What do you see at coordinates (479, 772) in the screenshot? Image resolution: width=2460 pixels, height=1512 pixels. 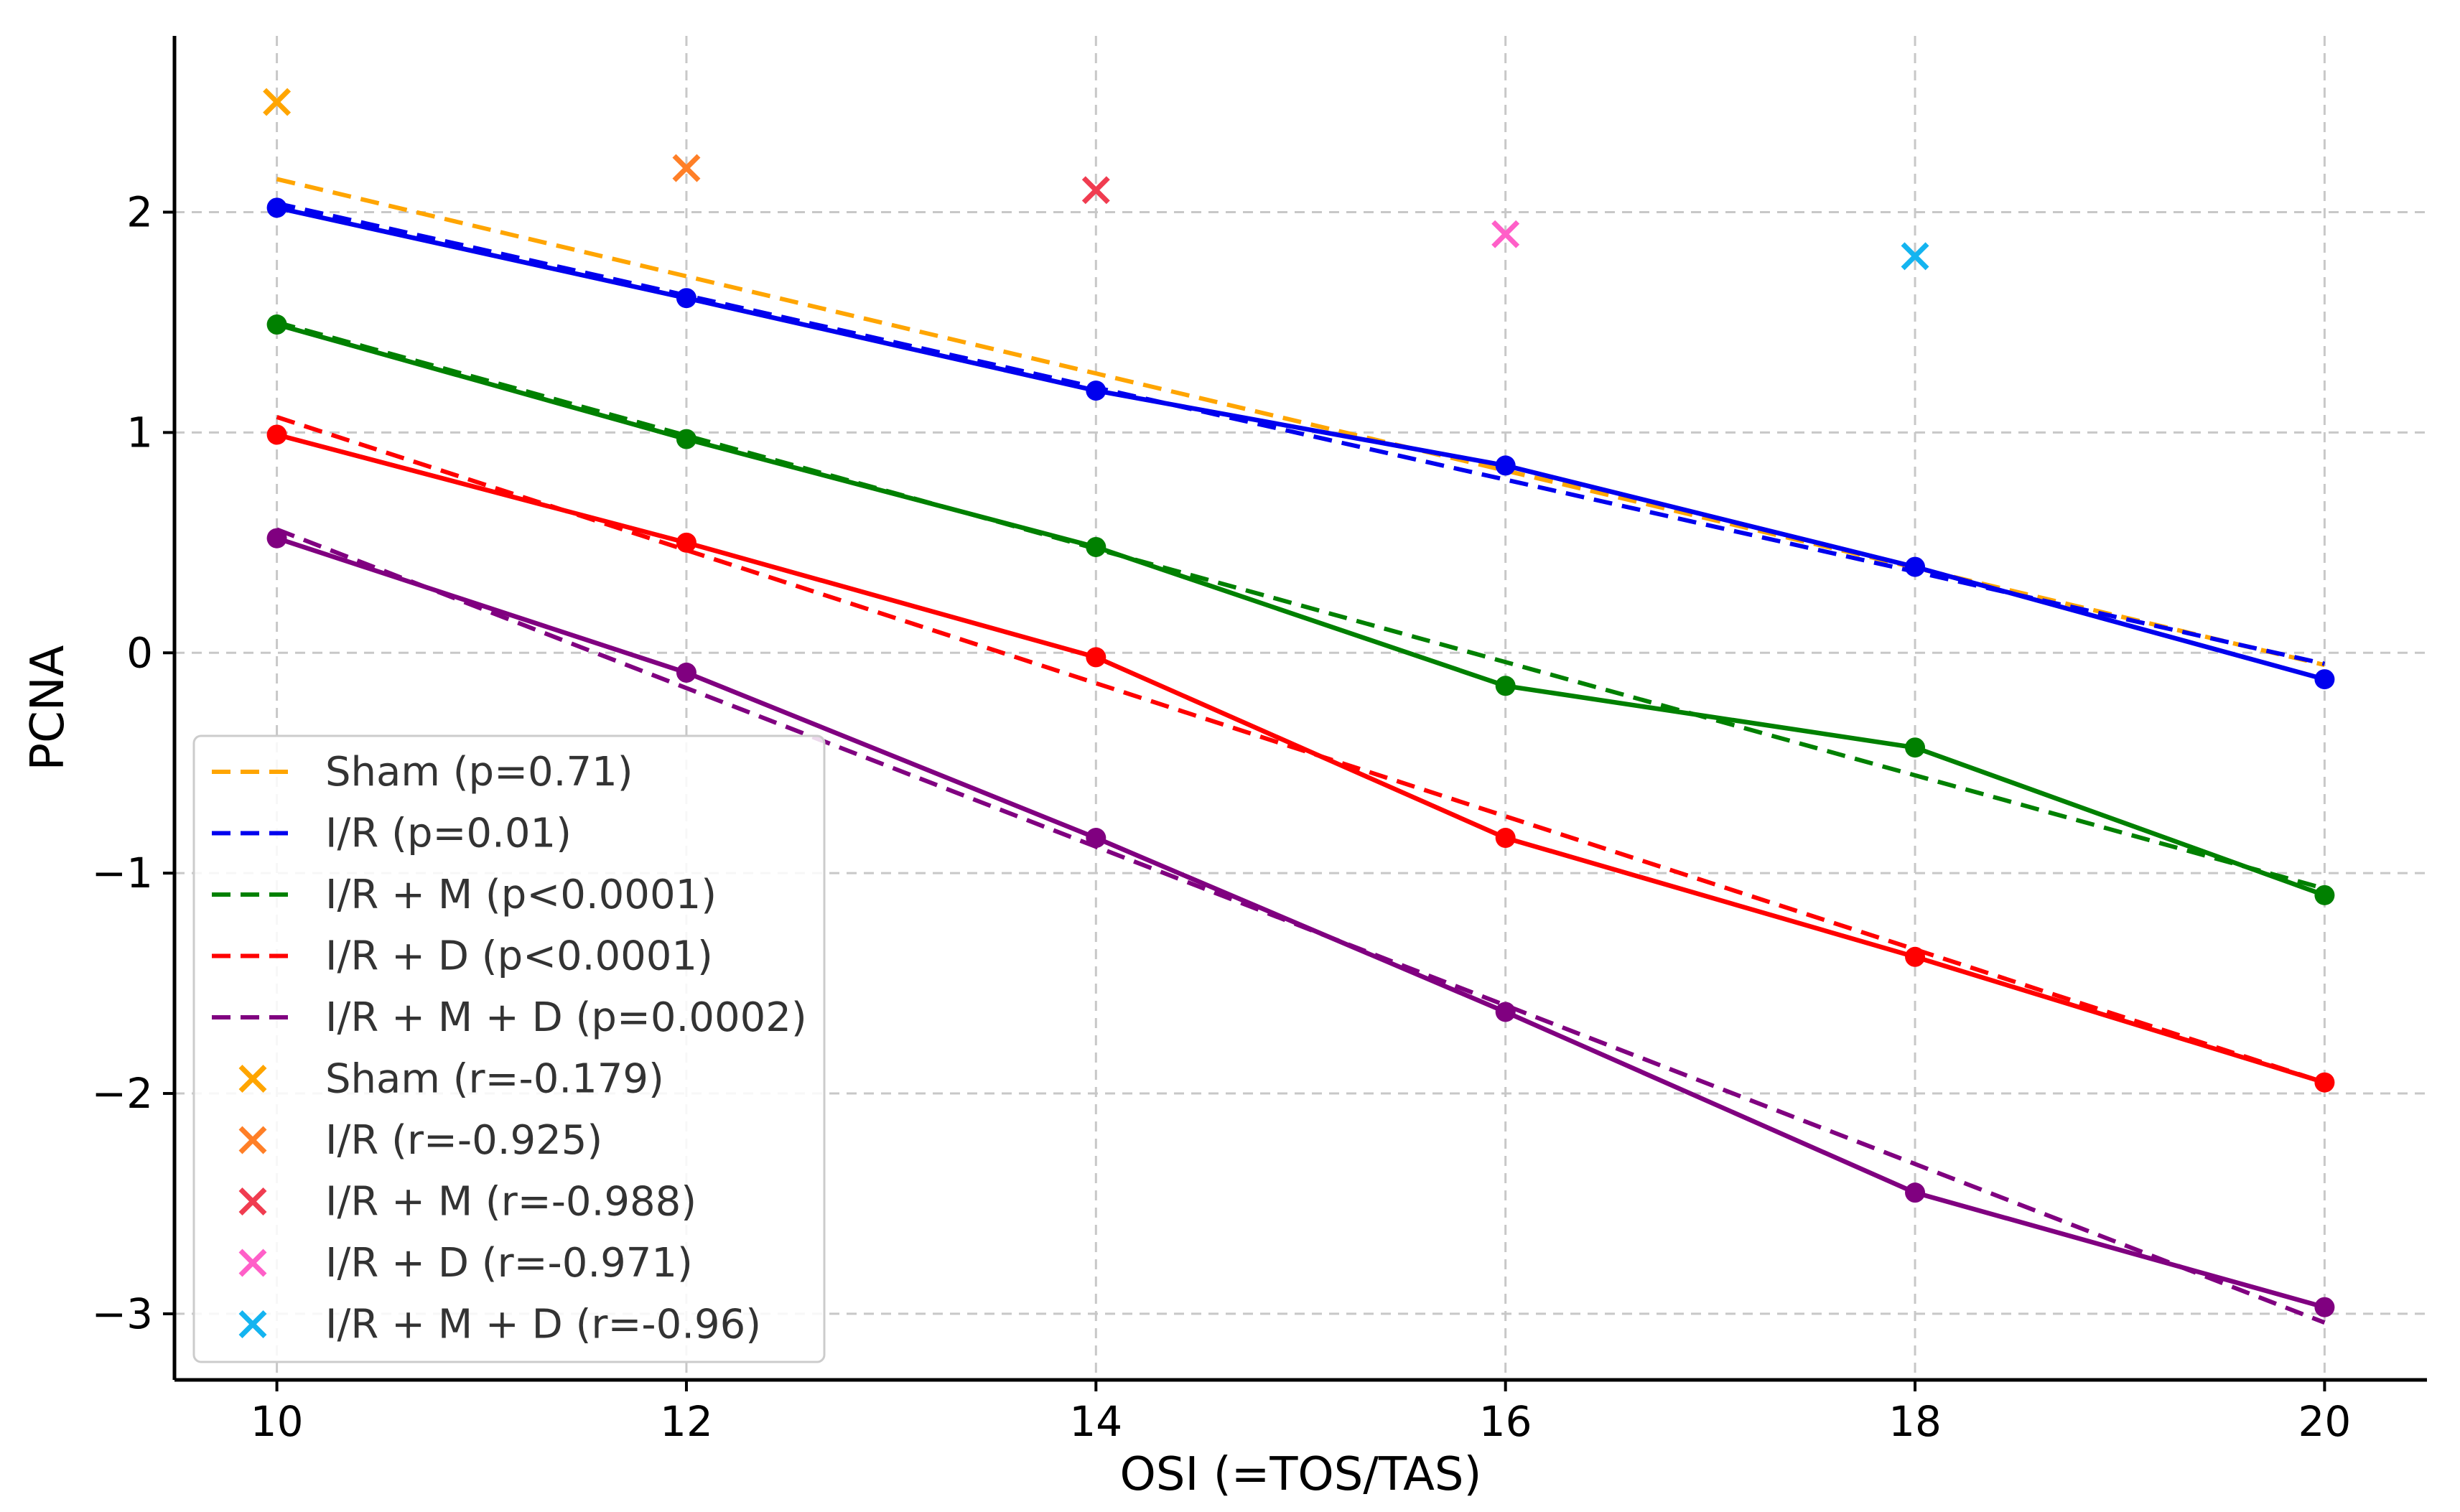 I see `legend-label-0: Sham (p=0.71)` at bounding box center [479, 772].